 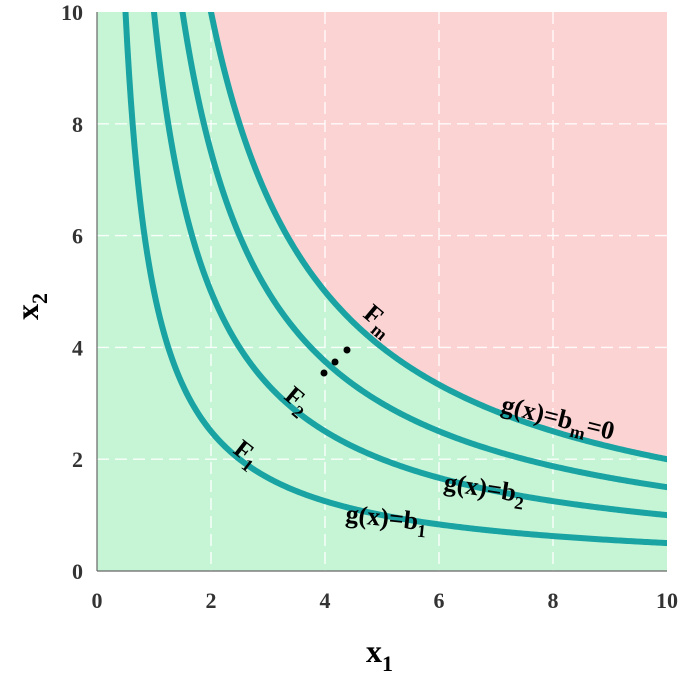 I want to click on y-tick-label: 2, so click(x=77, y=459).